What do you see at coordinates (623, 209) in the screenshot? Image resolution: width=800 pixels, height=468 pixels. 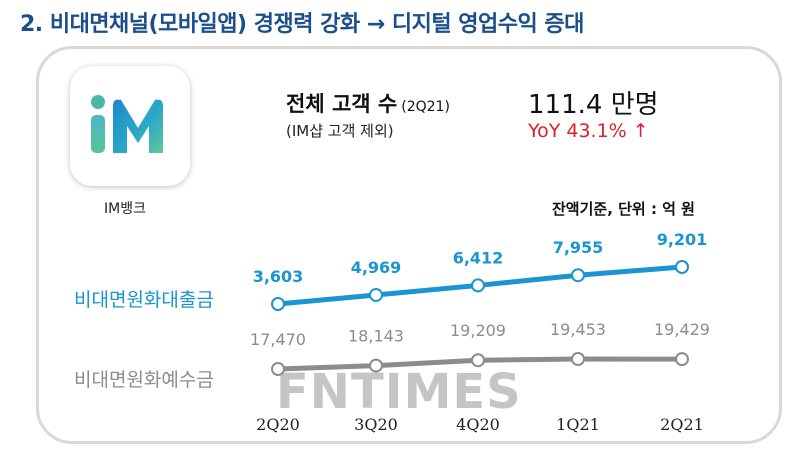 I see `unit-note: 잔액기준, 단위 : 억 원` at bounding box center [623, 209].